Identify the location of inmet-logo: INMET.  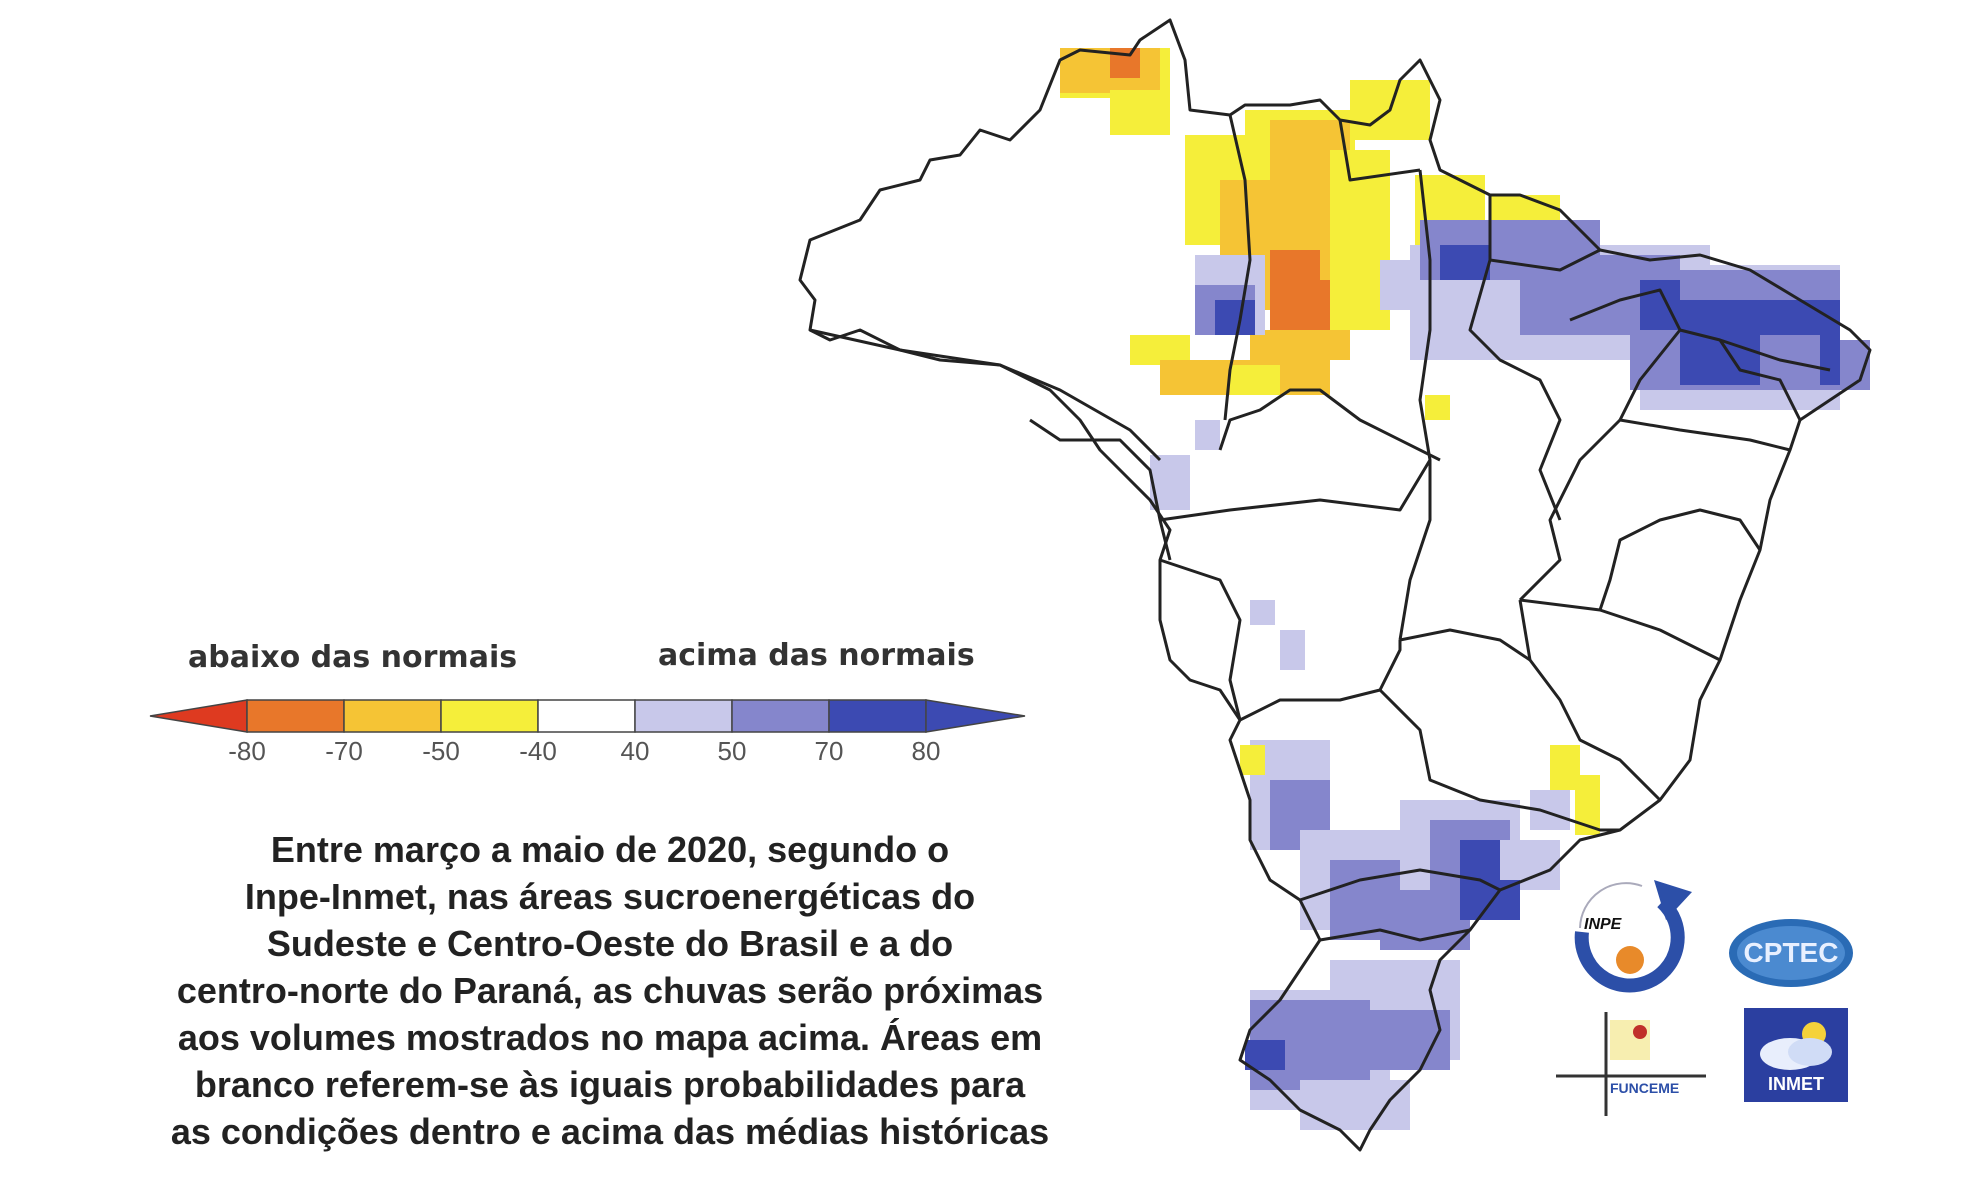
(1796, 1055).